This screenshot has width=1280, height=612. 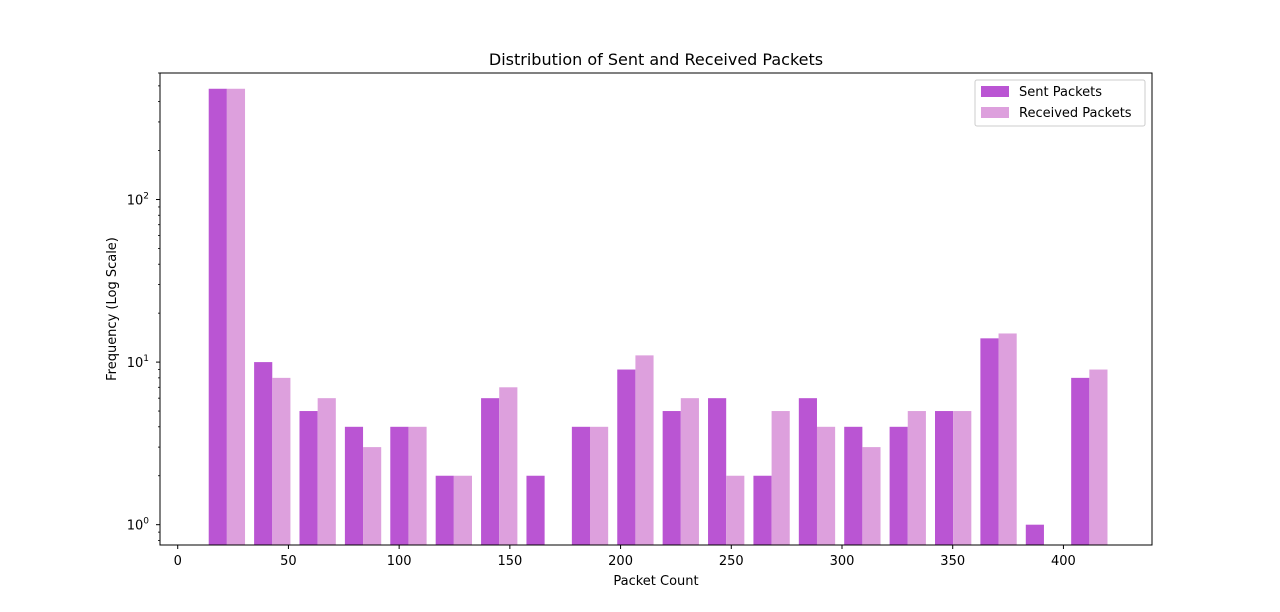 I want to click on legend-swatch-sent, so click(x=995, y=91).